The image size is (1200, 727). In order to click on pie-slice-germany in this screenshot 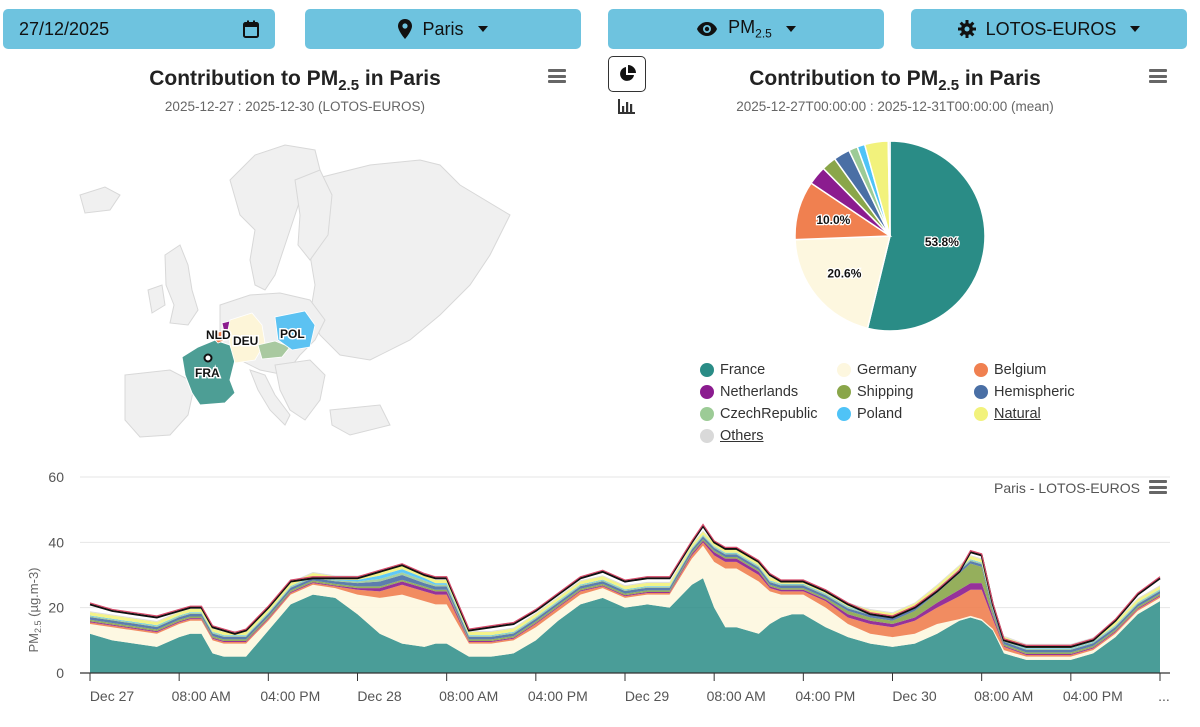, I will do `click(842, 282)`.